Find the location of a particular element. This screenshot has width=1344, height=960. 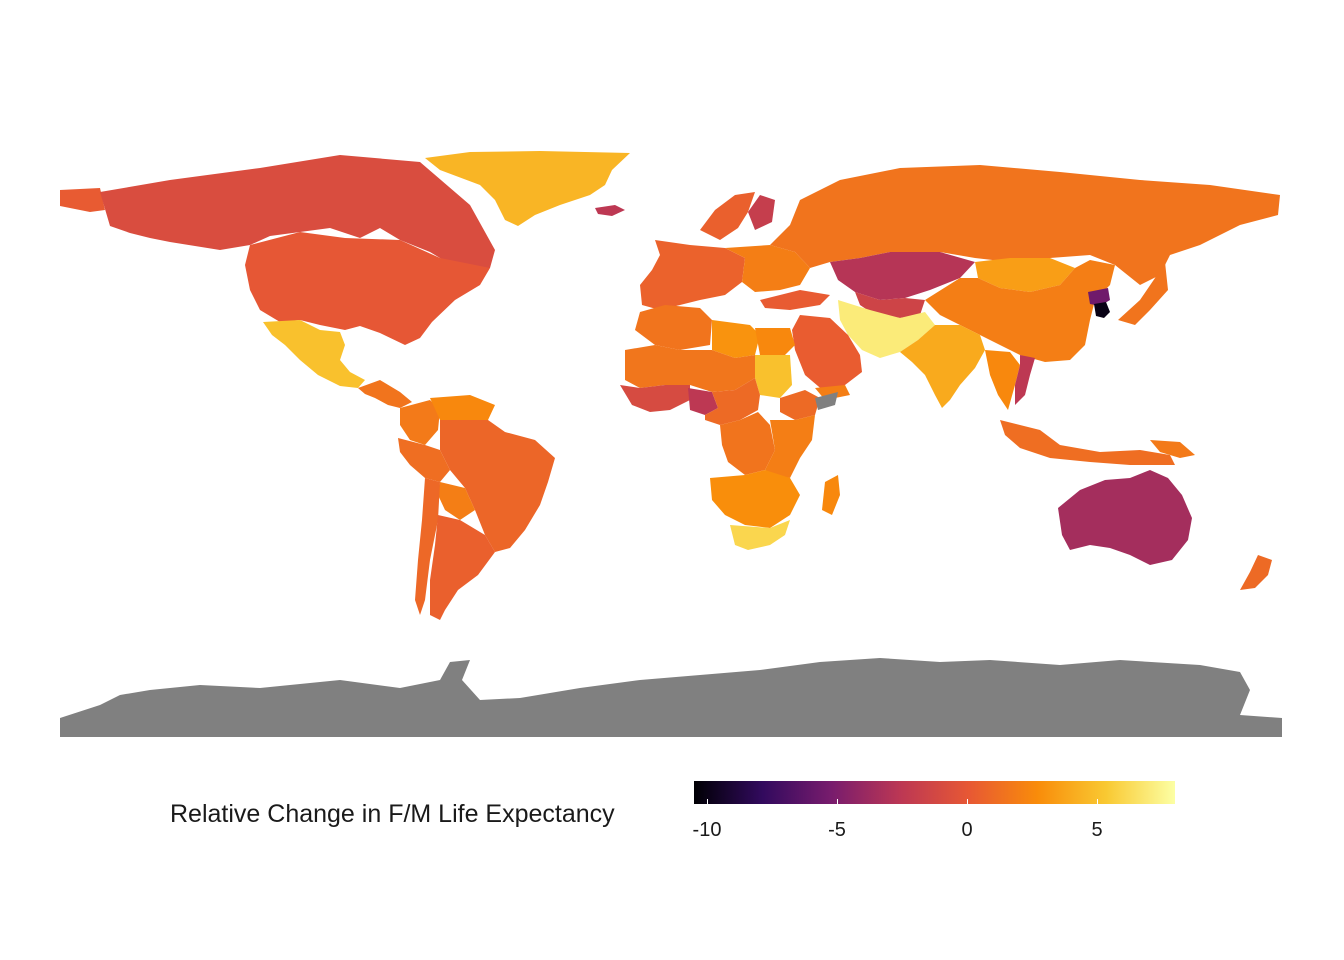

region-papua-new-guinea is located at coordinates (1172, 449).